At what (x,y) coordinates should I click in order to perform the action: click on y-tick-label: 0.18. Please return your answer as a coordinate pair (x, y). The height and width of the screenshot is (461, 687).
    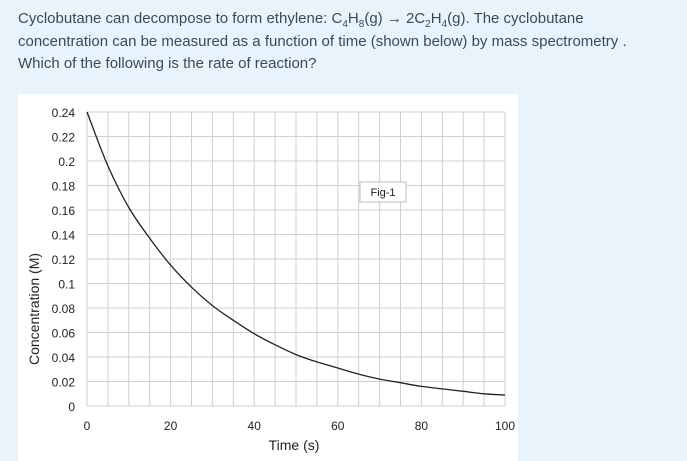
    Looking at the image, I should click on (64, 187).